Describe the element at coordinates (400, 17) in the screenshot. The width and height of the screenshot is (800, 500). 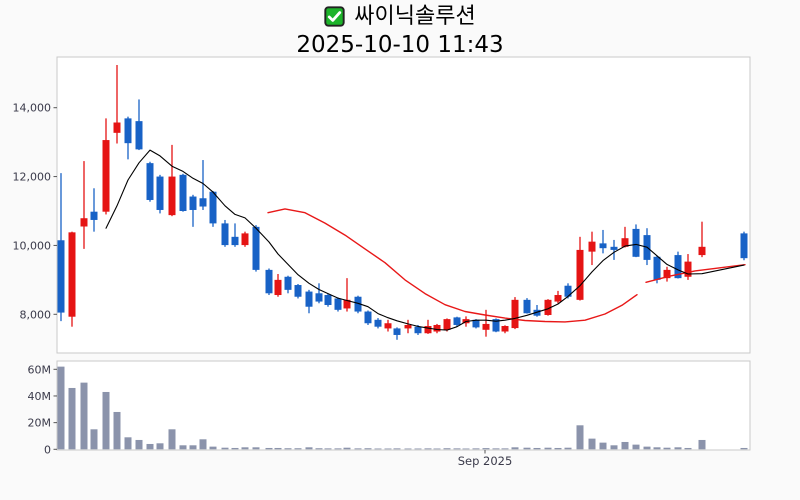
I see `chart-title: 싸이닉솔루션` at that location.